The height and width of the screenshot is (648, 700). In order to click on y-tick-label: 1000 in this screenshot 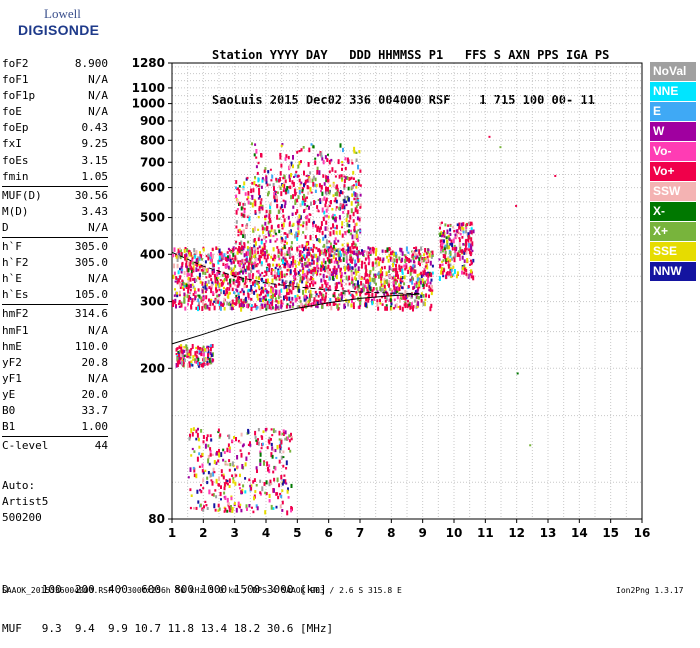, I will do `click(148, 104)`.